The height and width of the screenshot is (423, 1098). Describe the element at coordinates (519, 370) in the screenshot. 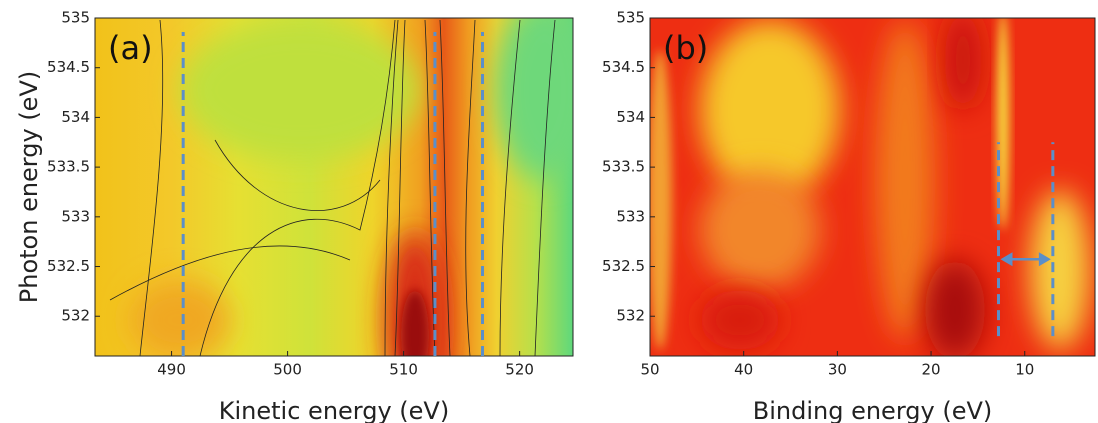

I see `x-tick-label: 520` at that location.